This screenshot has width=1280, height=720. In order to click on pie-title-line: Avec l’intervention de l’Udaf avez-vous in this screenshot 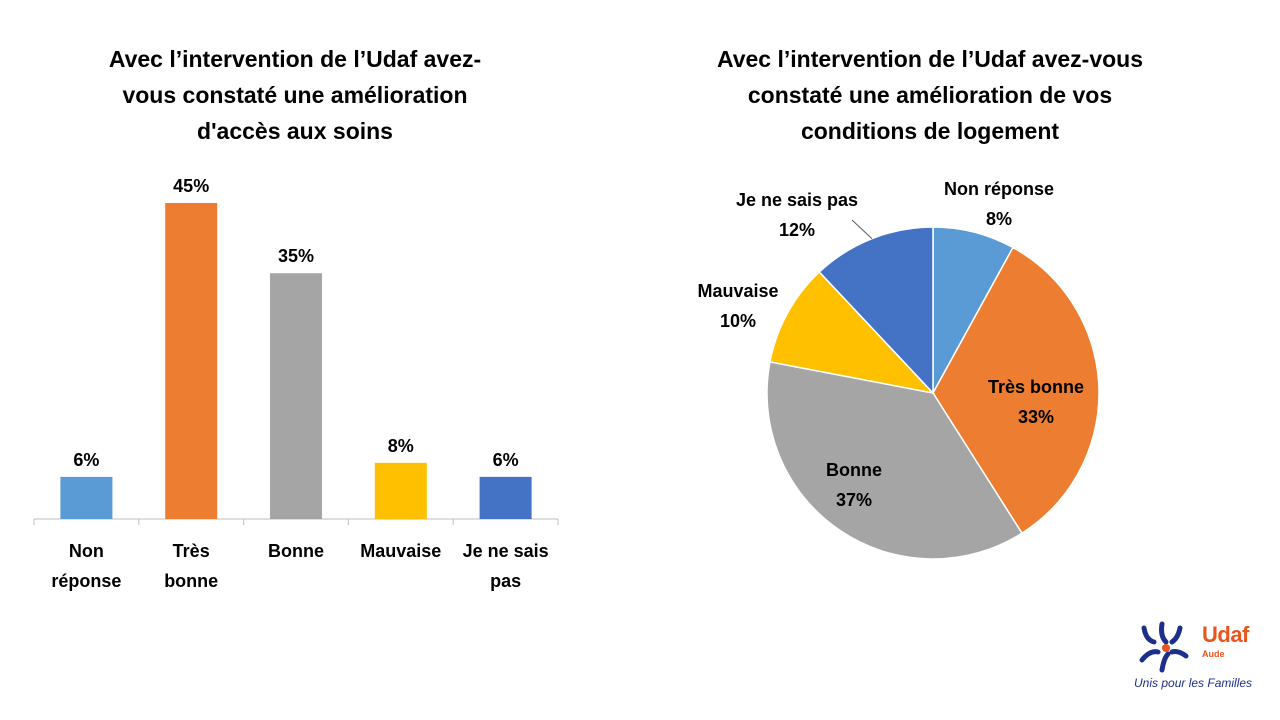, I will do `click(930, 59)`.